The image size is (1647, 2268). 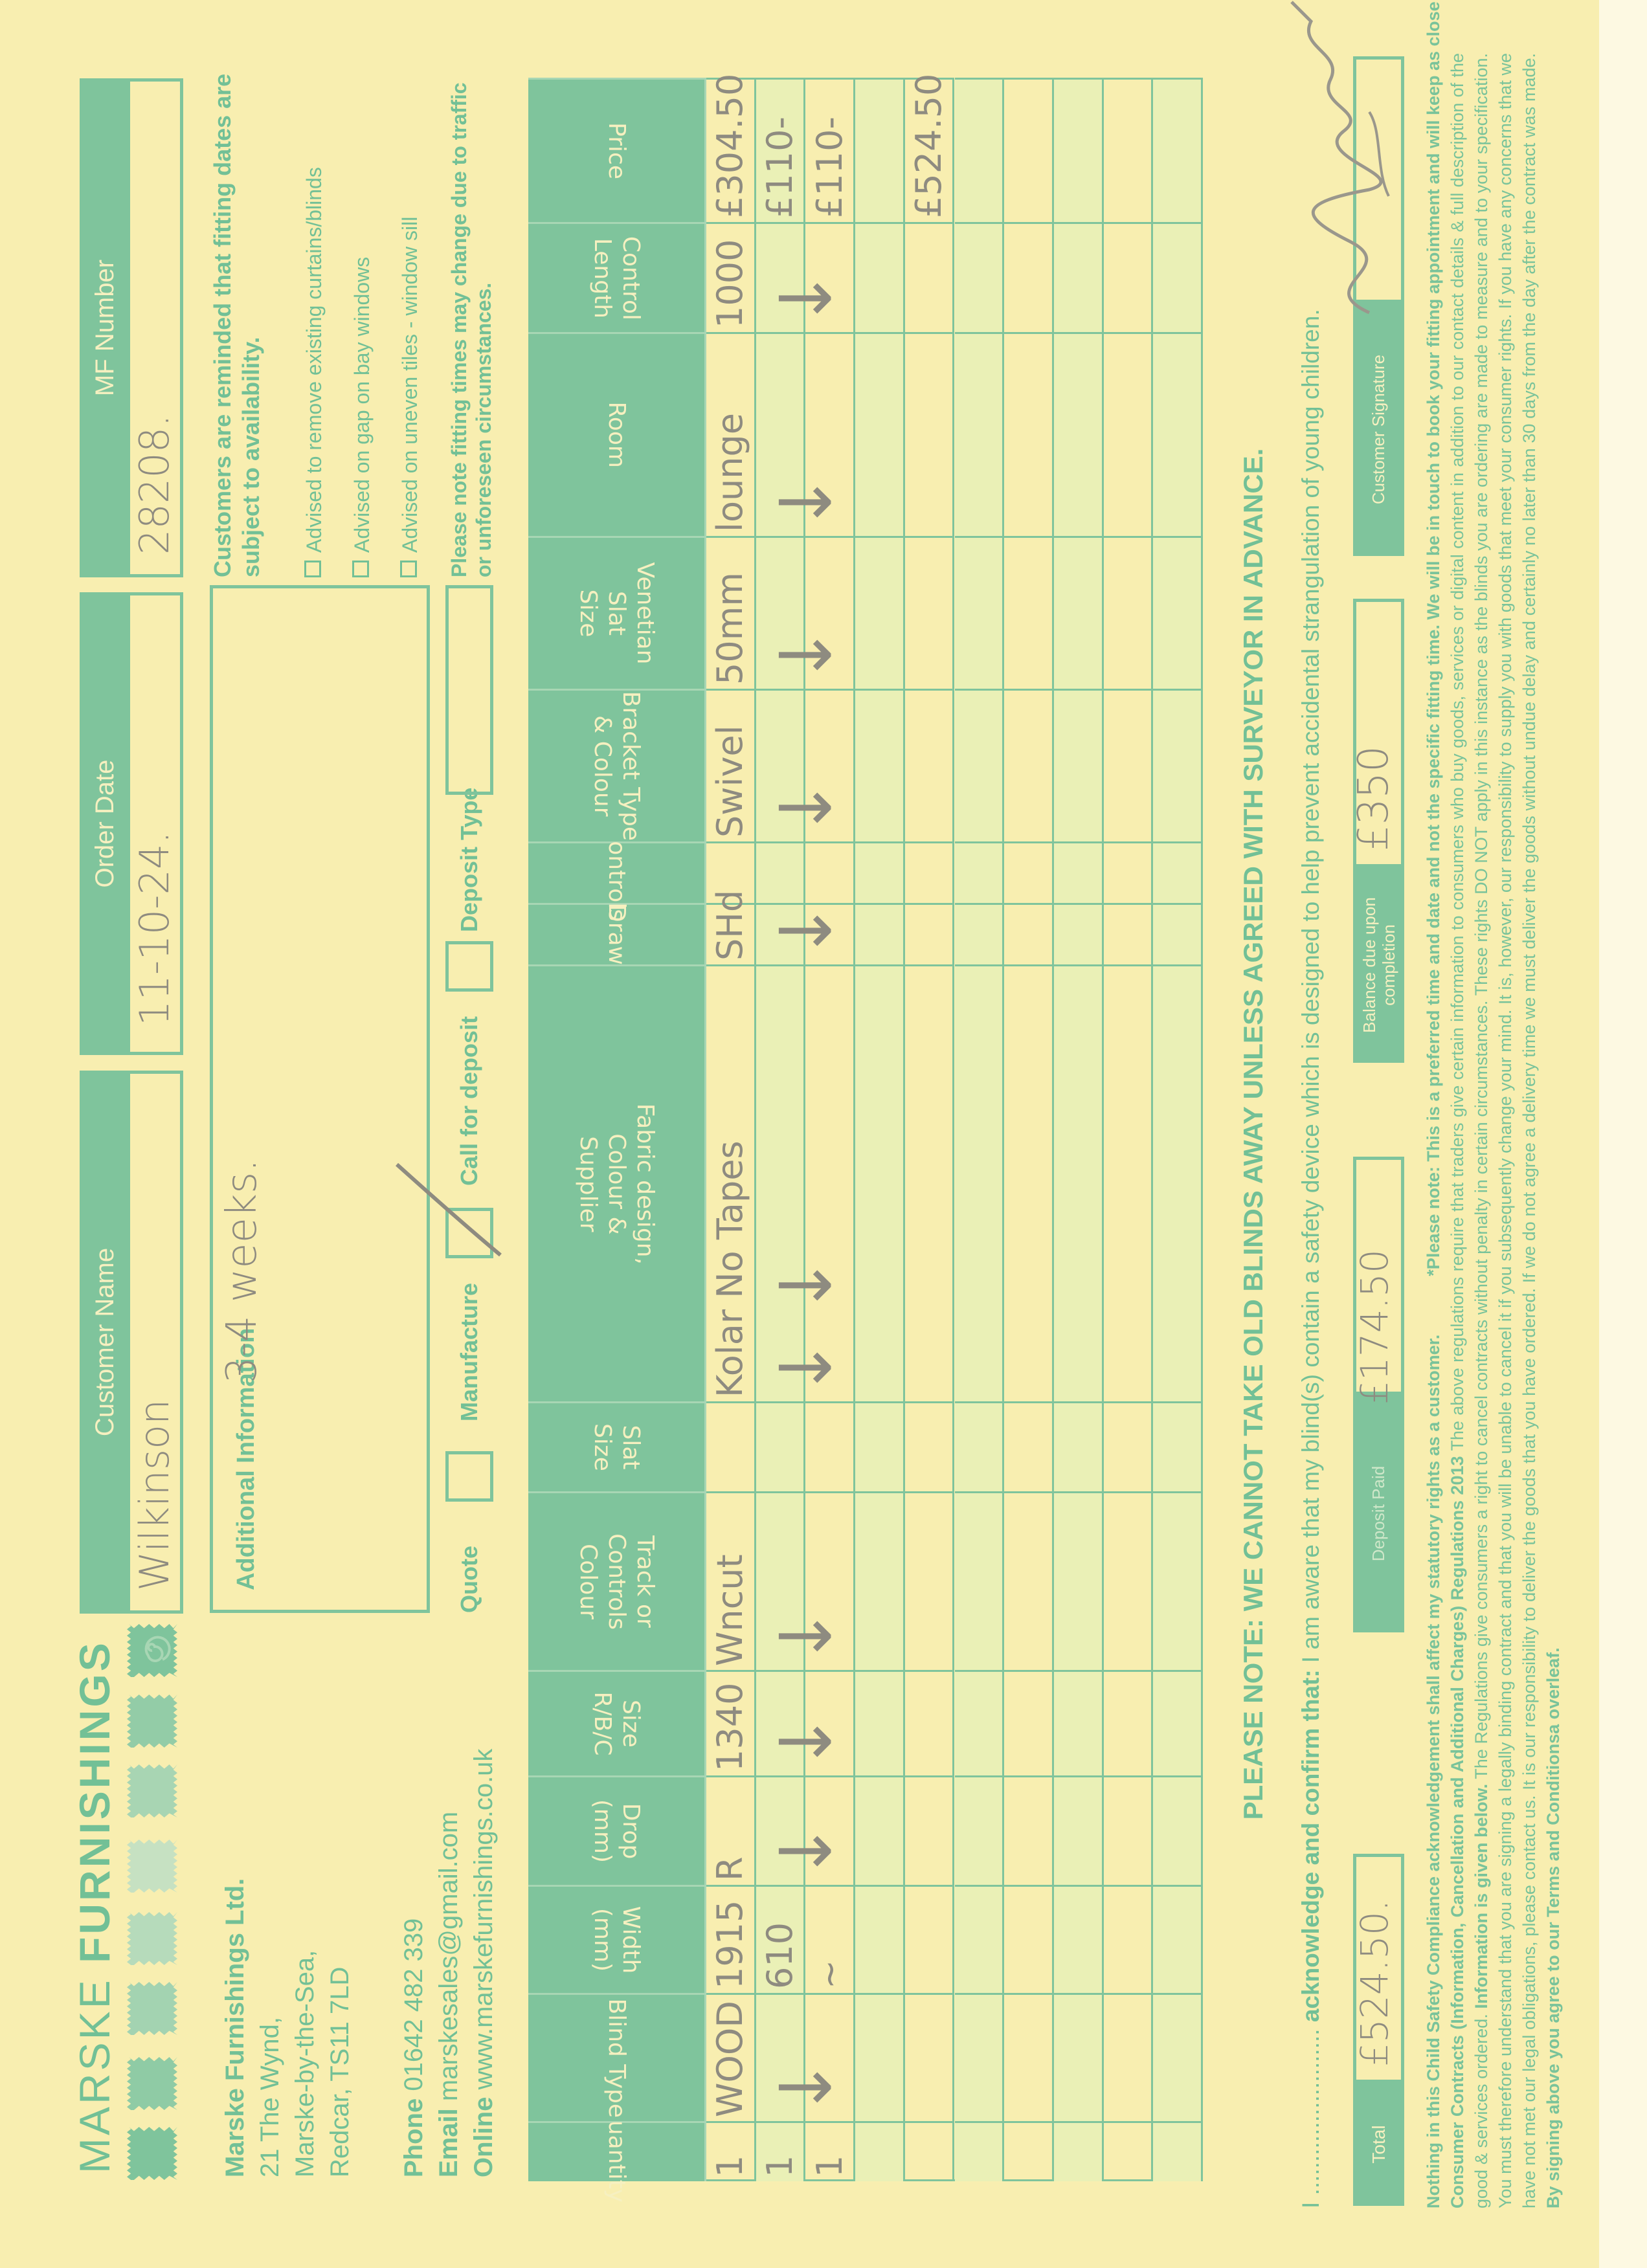 What do you see at coordinates (469, 690) in the screenshot?
I see `deposit-type-input` at bounding box center [469, 690].